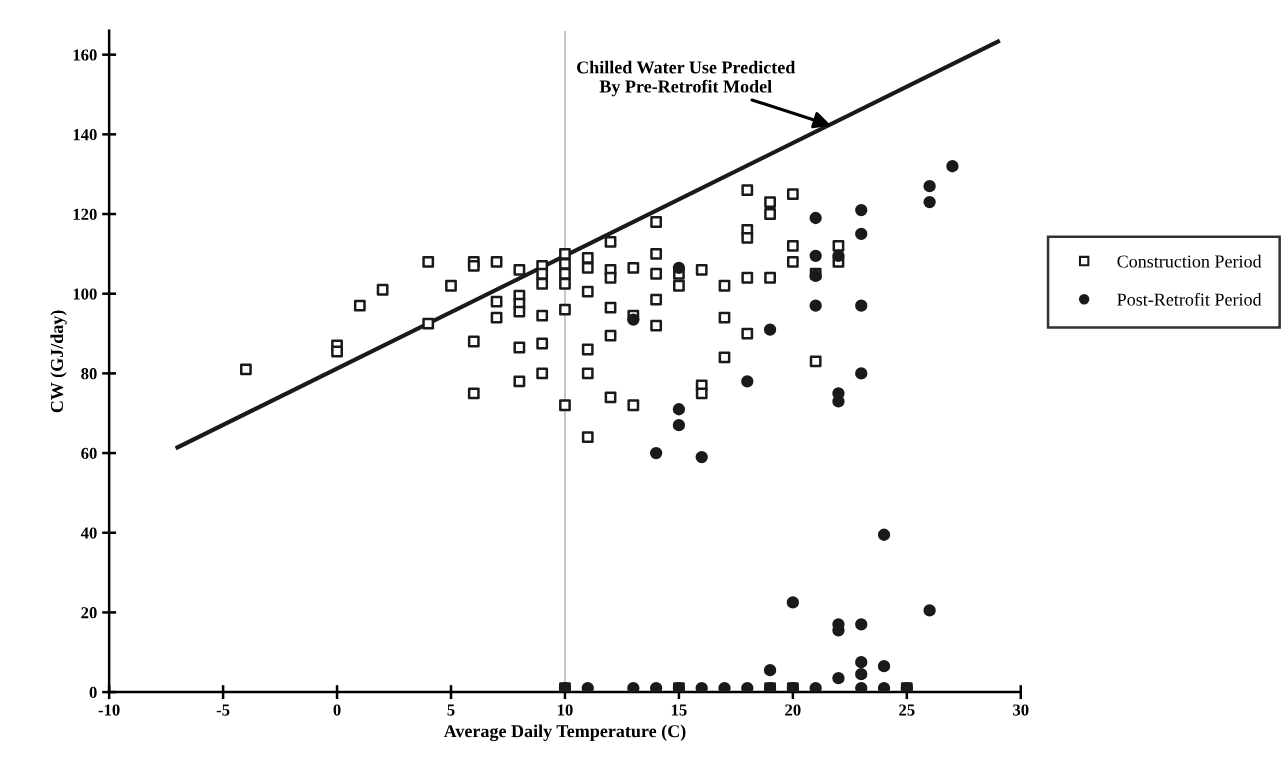  Describe the element at coordinates (58, 361) in the screenshot. I see `y-axis-title: CW (GJ/day)` at that location.